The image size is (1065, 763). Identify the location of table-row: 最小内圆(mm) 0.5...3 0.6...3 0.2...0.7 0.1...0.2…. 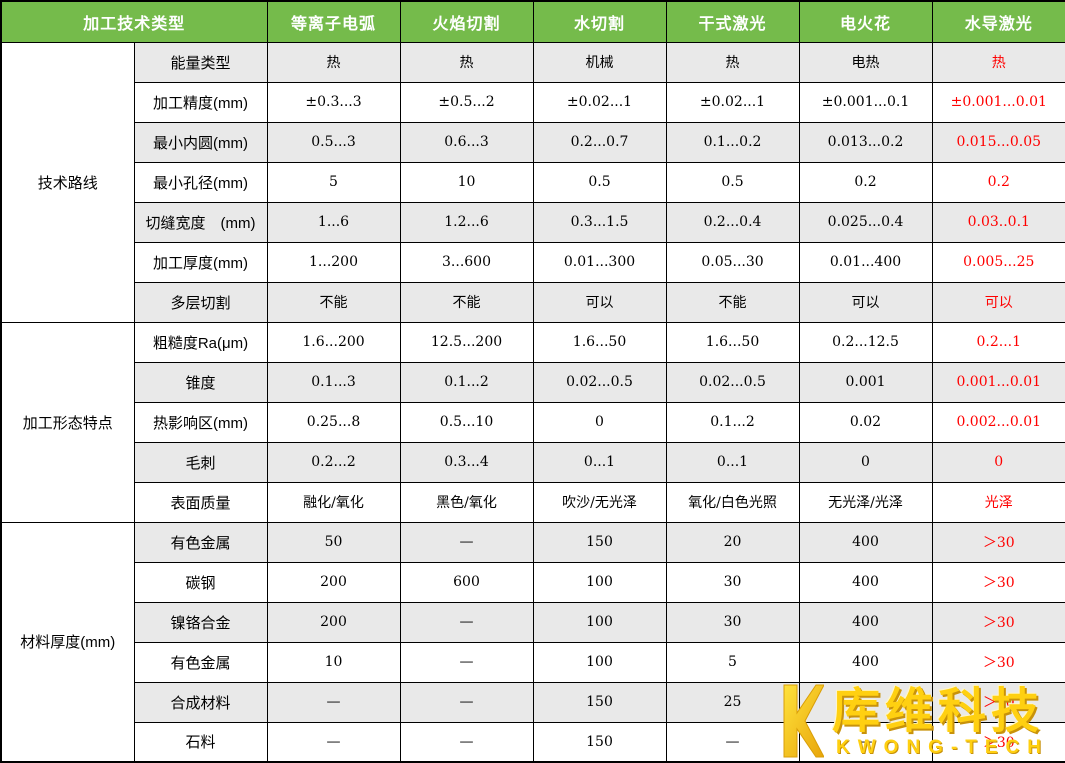
(533, 142).